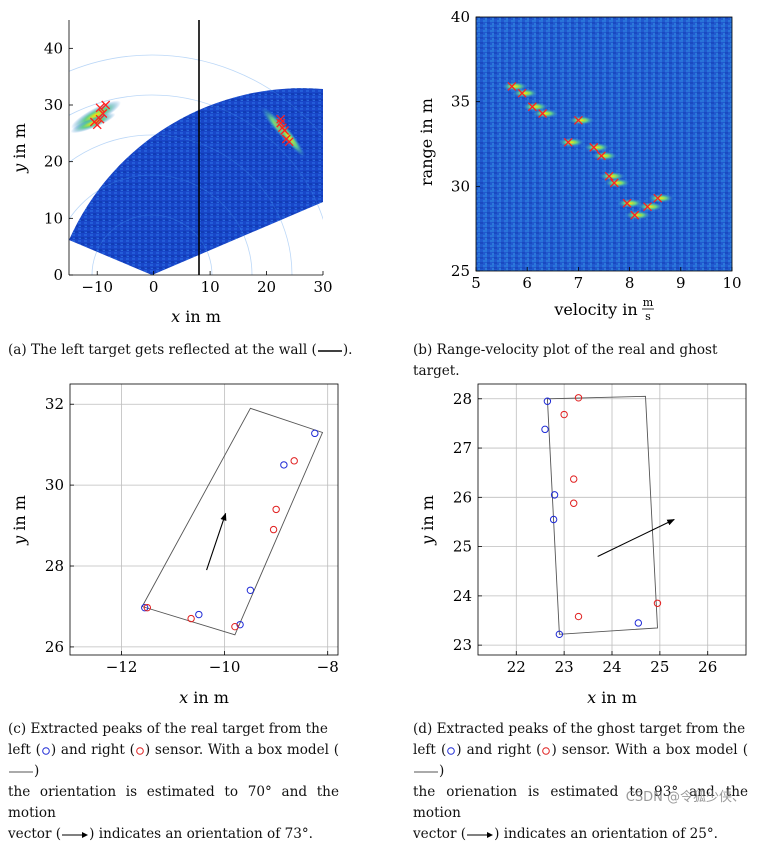 This screenshot has width=761, height=845. I want to click on svg-text: m, so click(648, 302).